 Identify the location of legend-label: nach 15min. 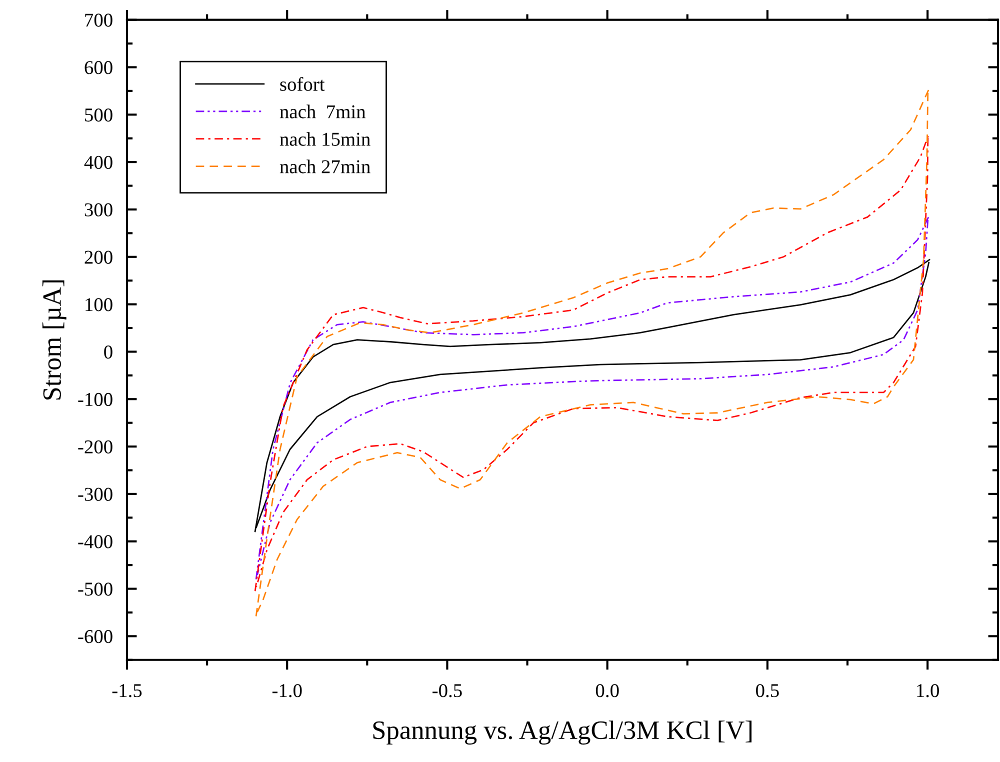
(325, 139).